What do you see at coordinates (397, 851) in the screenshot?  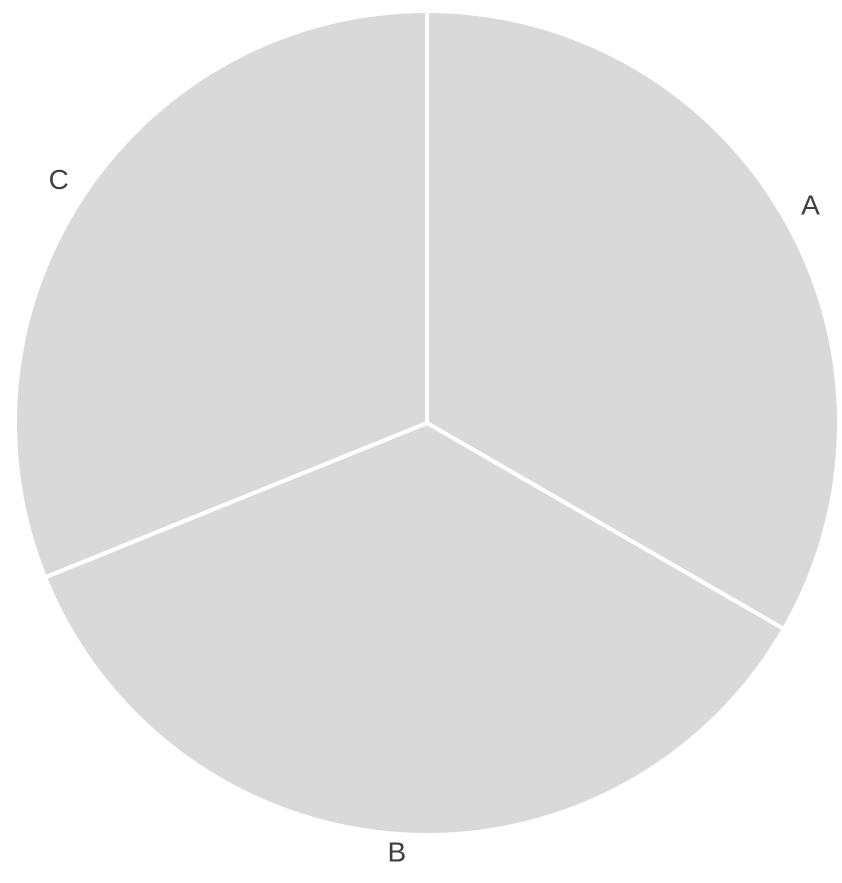 I see `pie-label-b: B` at bounding box center [397, 851].